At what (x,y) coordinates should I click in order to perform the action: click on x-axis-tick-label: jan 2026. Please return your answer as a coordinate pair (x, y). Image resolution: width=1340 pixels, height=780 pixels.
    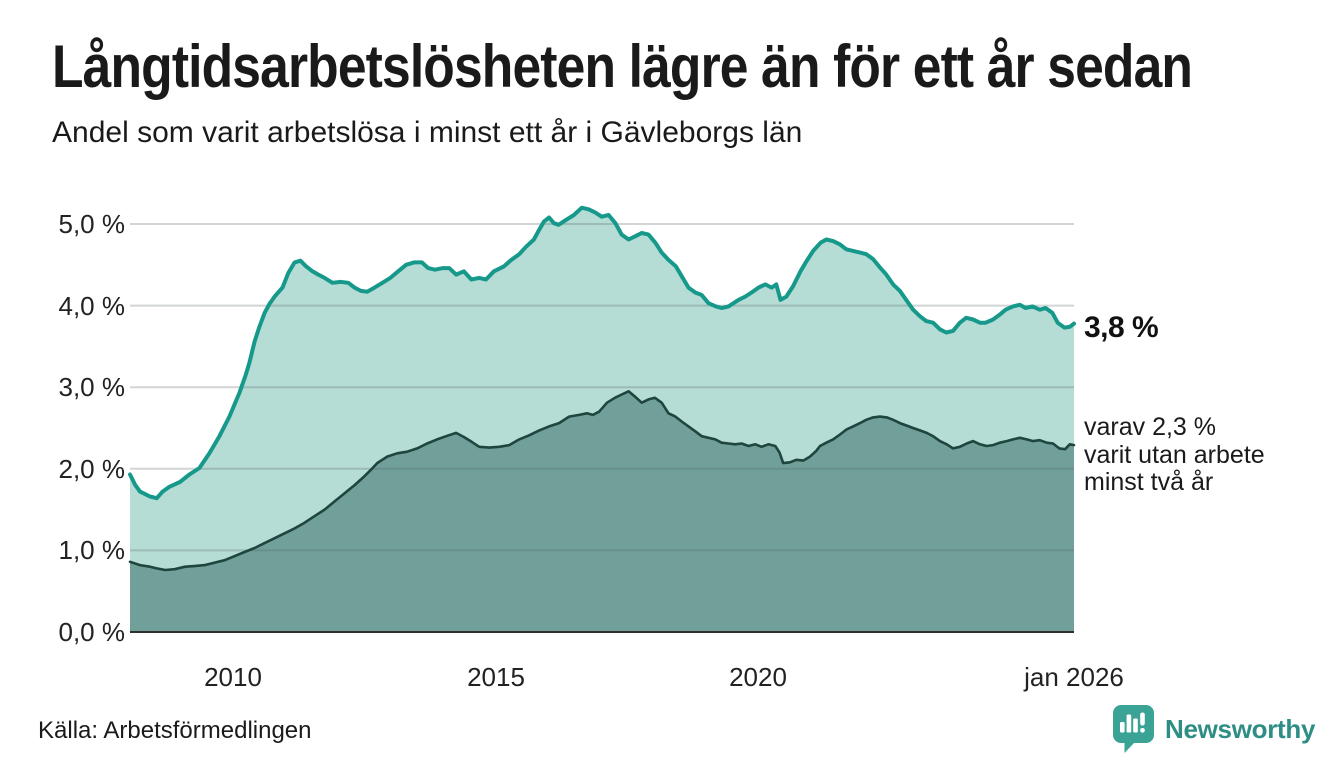
    Looking at the image, I should click on (1074, 677).